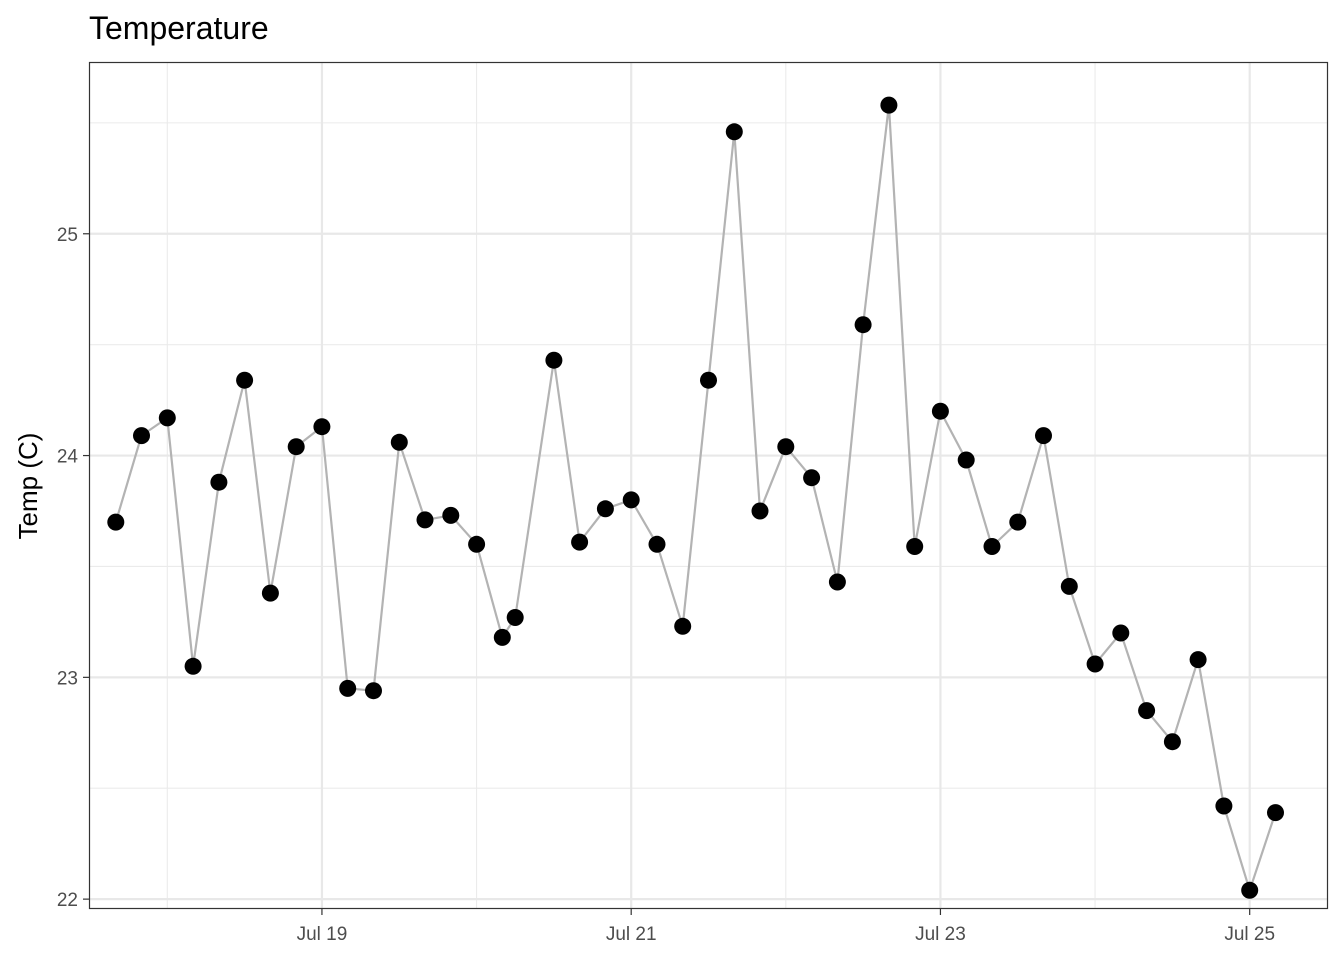 The width and height of the screenshot is (1344, 960). I want to click on y-axis: 22 23 24 25, so click(73, 568).